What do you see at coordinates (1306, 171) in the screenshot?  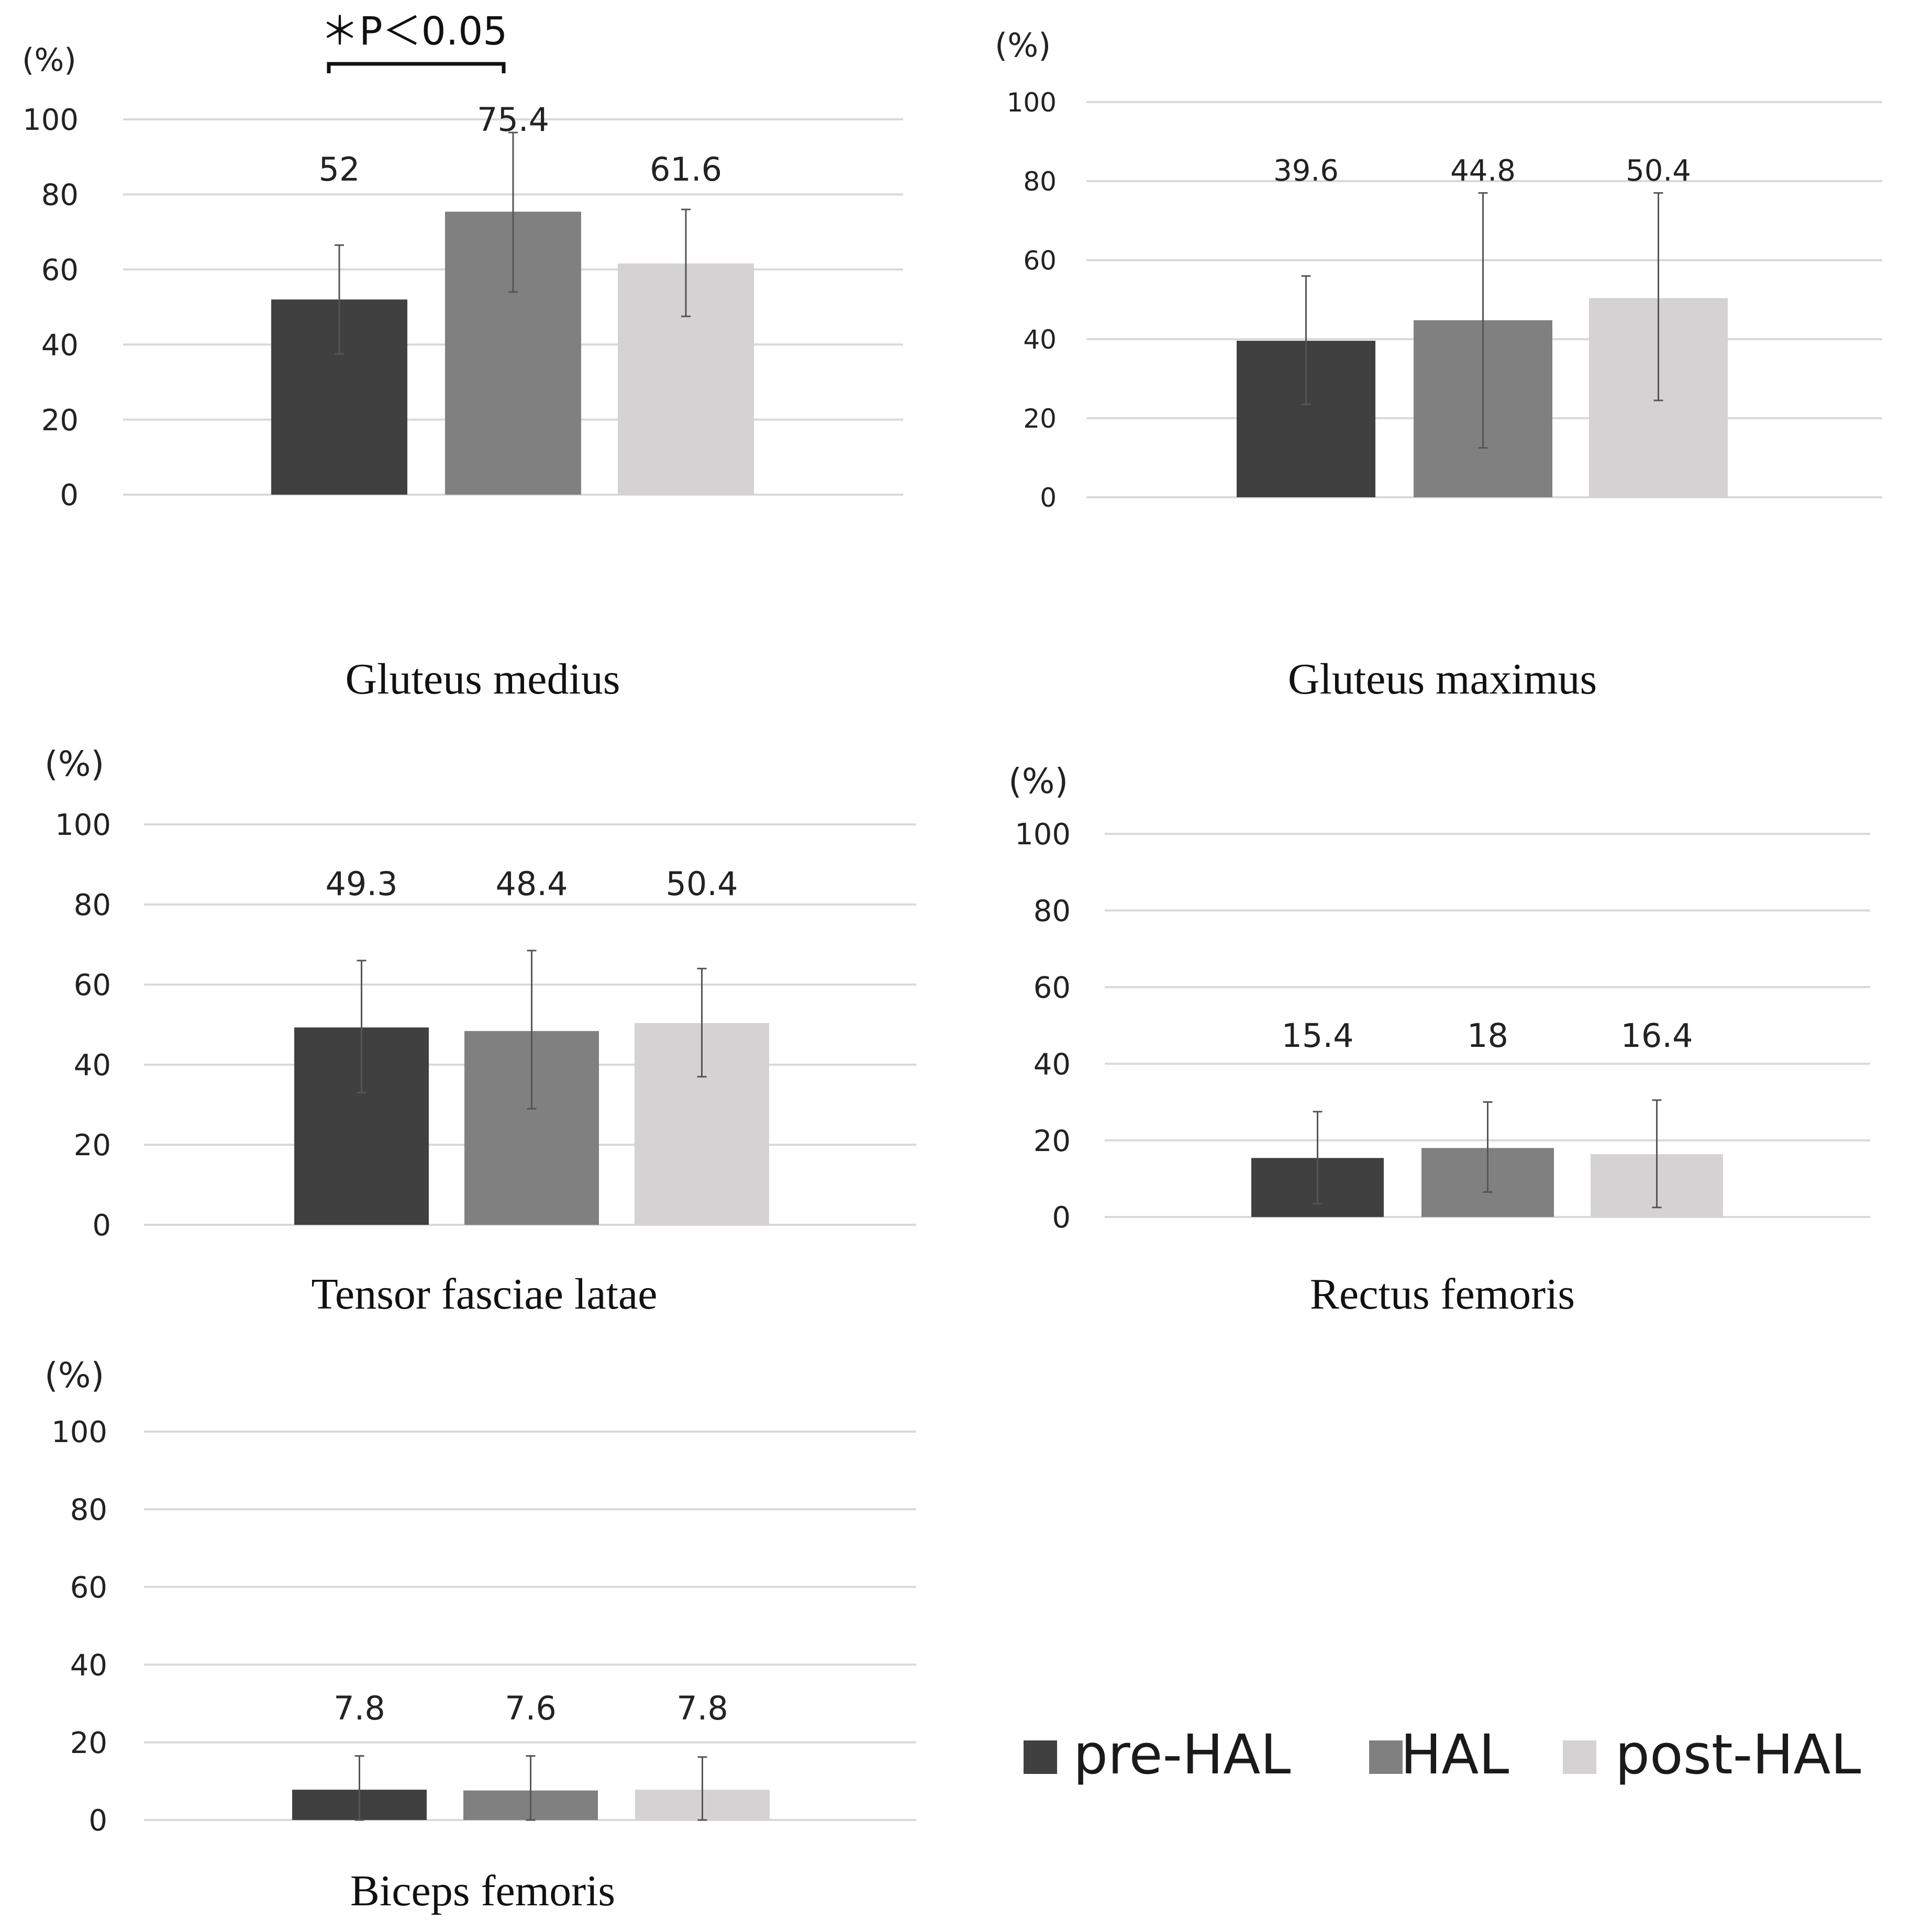 I see `value-label-pre-hal: 39.6` at bounding box center [1306, 171].